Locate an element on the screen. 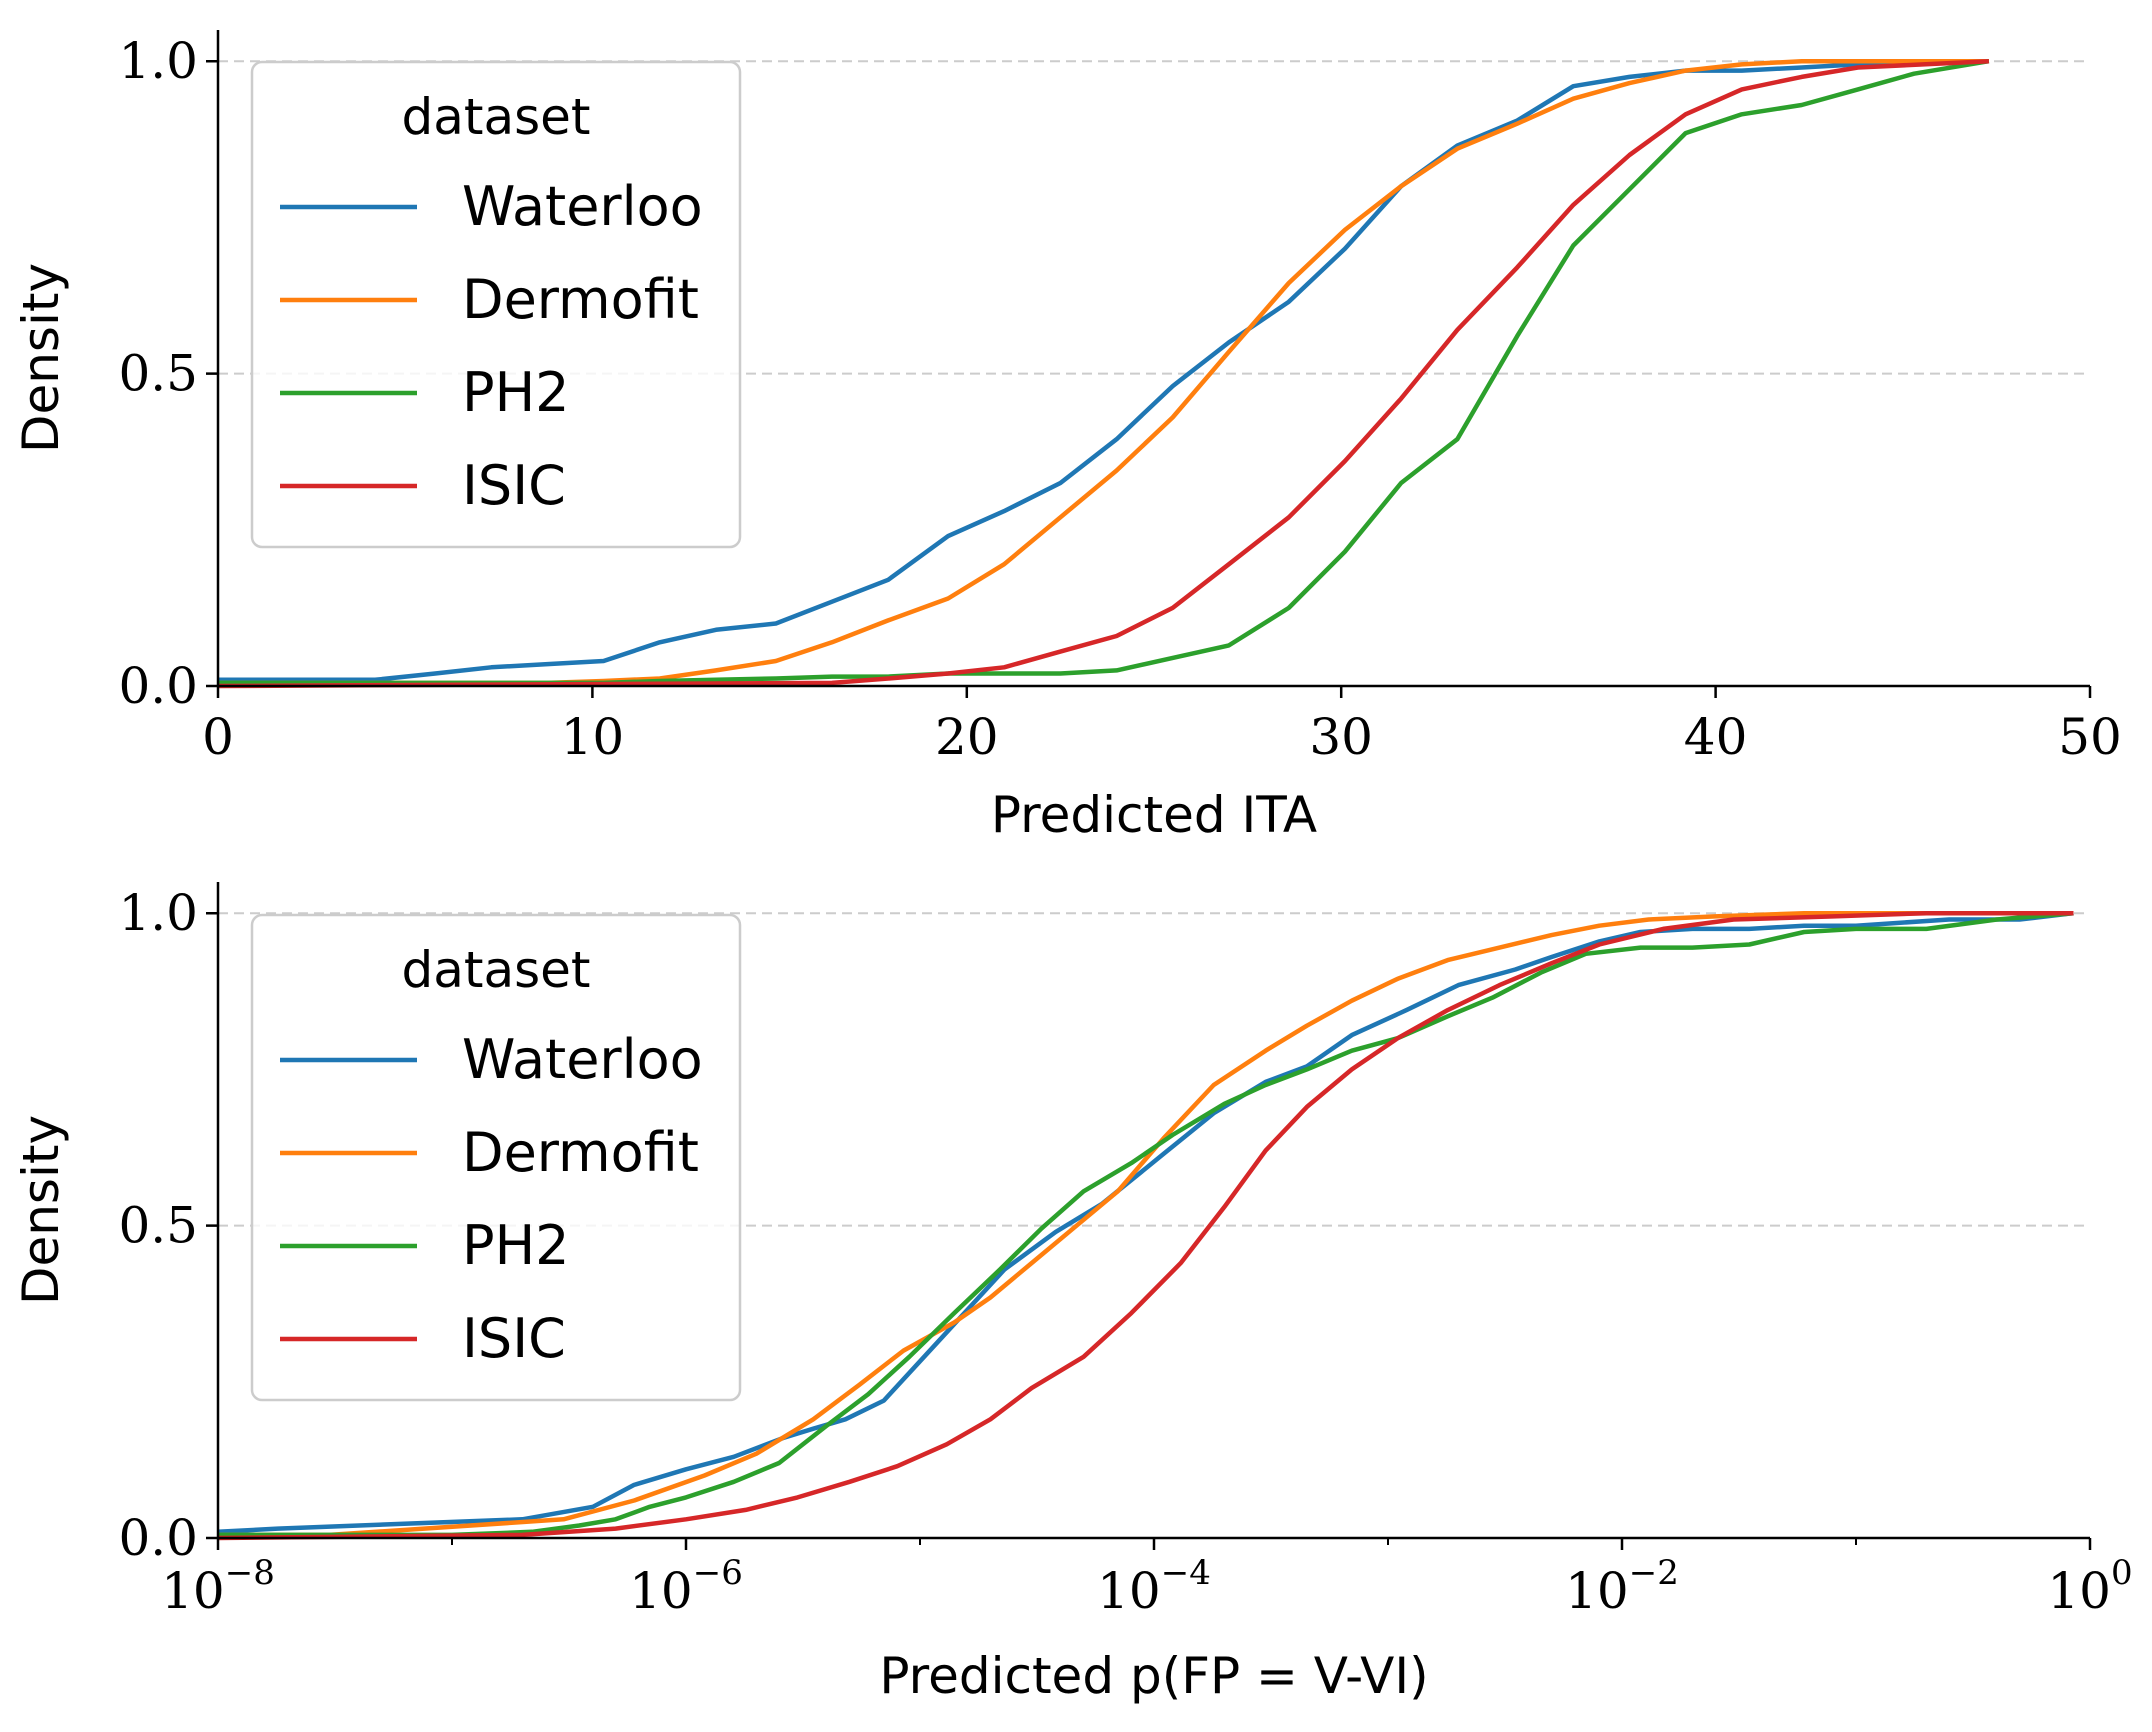  x-tick-label: 10⁻² is located at coordinates (1622, 1586).